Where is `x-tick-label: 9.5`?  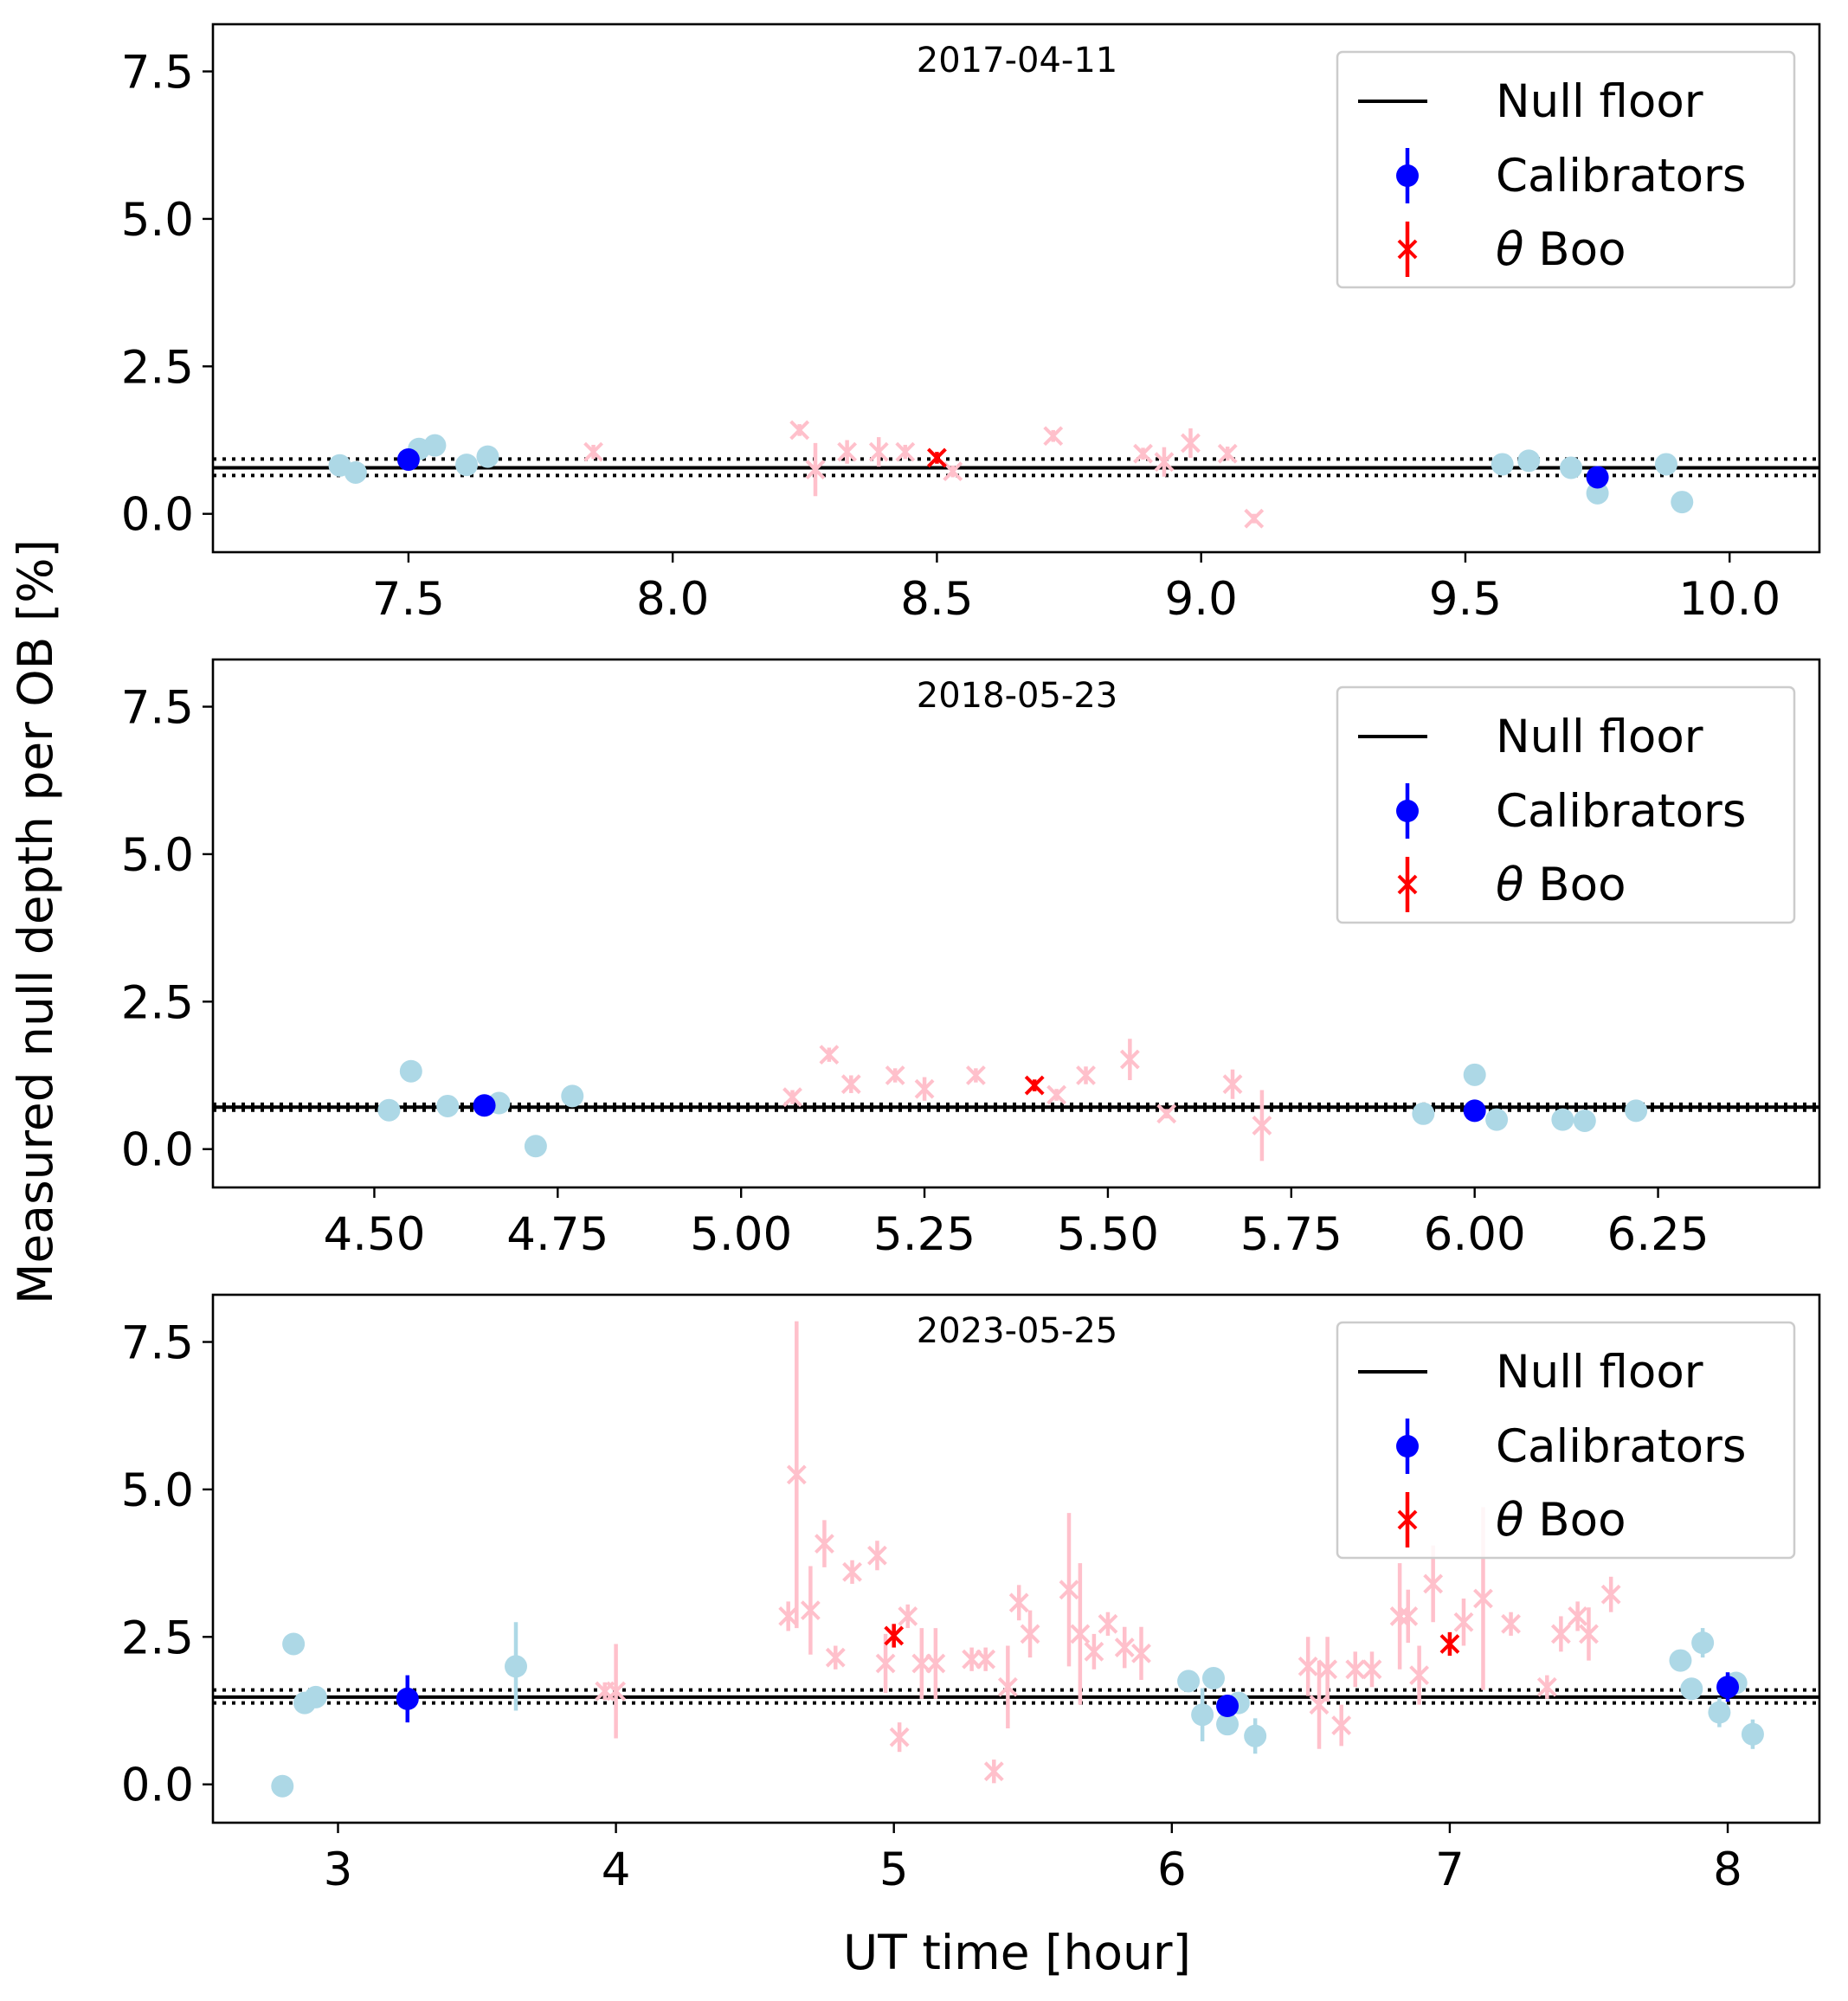
x-tick-label: 9.5 is located at coordinates (1465, 599).